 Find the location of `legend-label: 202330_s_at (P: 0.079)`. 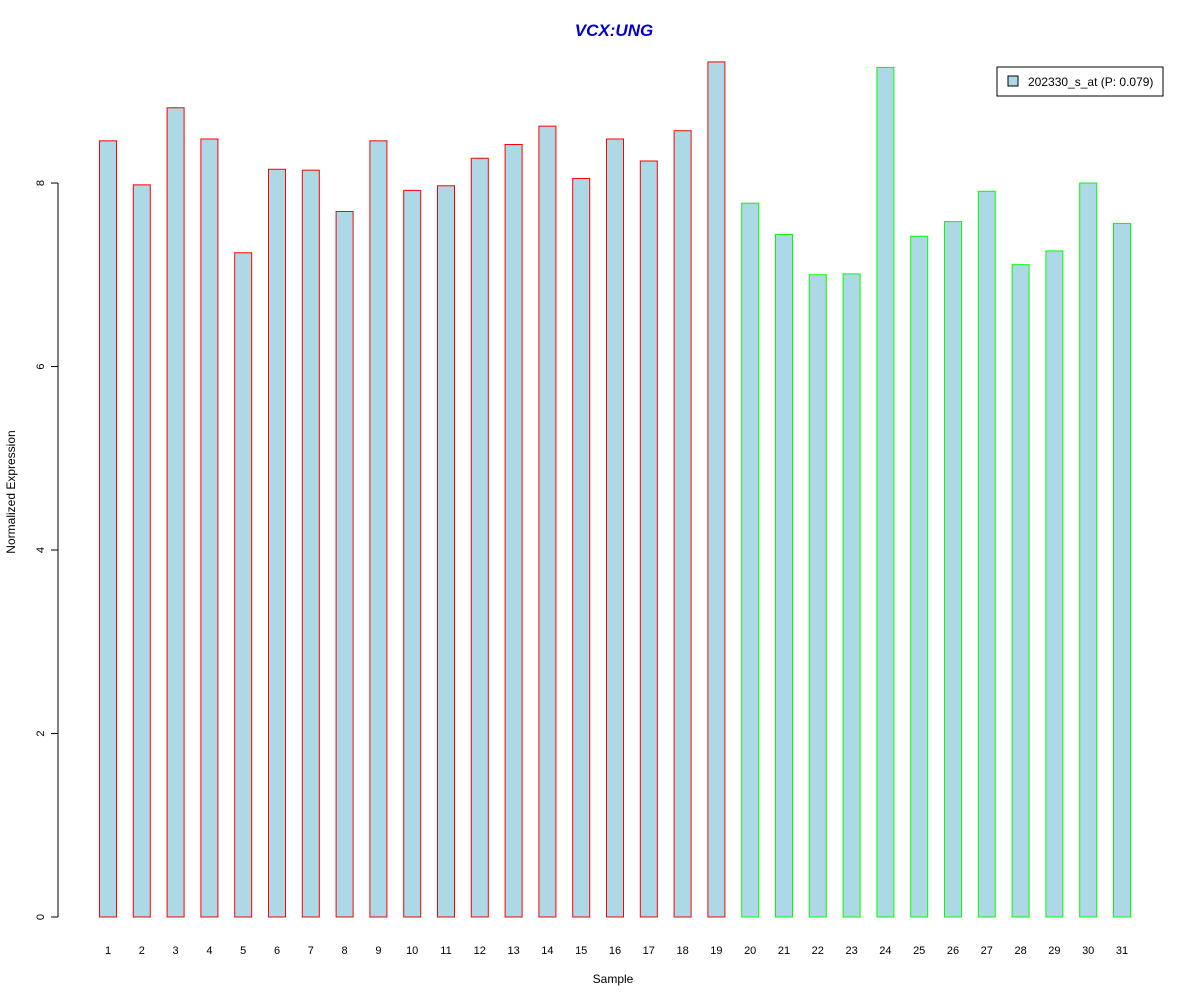

legend-label: 202330_s_at (P: 0.079) is located at coordinates (1090, 82).